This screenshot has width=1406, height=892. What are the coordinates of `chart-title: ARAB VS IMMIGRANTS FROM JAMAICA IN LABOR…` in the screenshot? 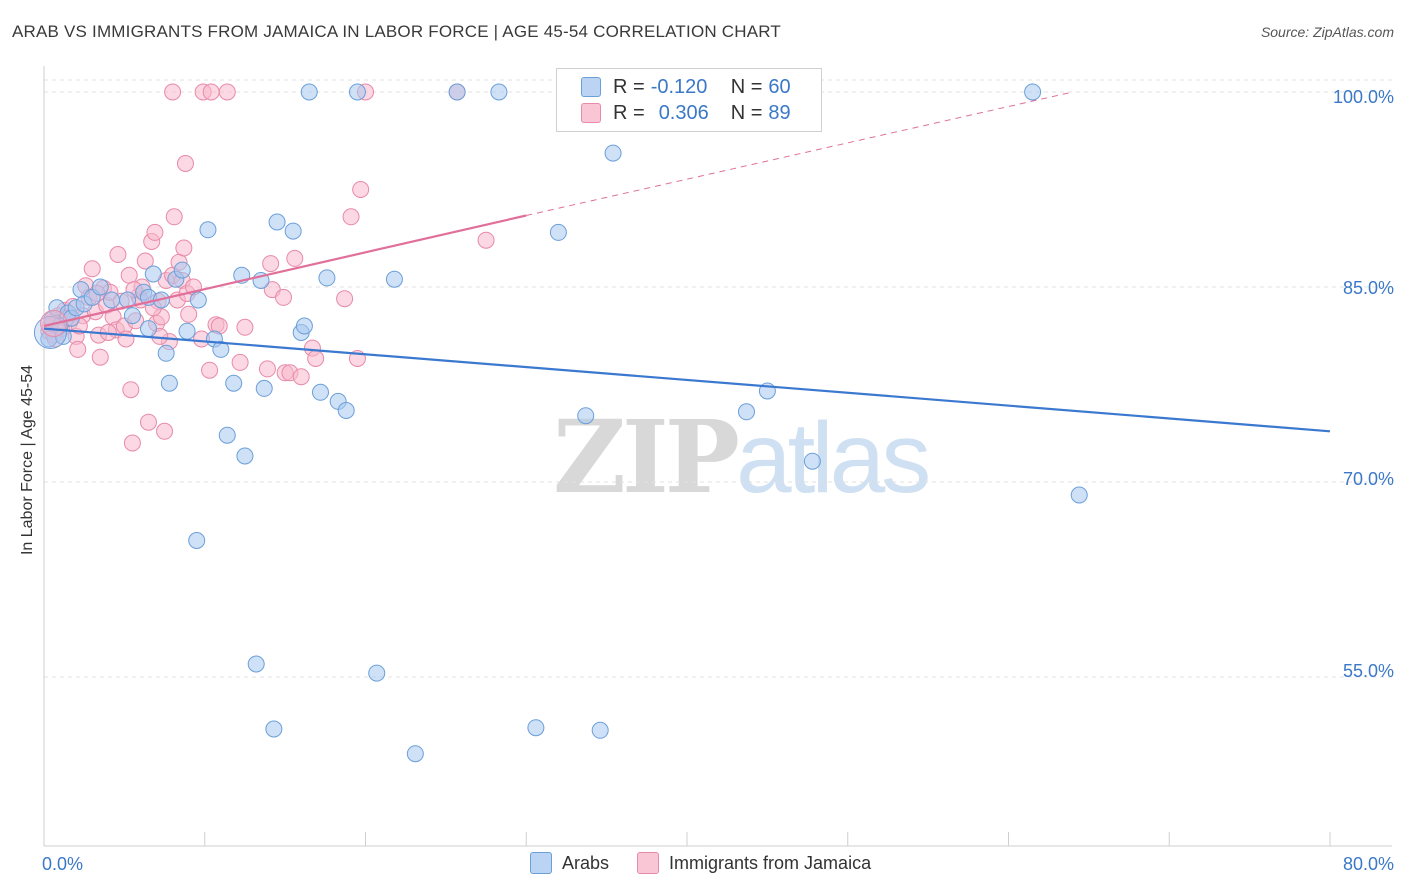 It's located at (397, 31).